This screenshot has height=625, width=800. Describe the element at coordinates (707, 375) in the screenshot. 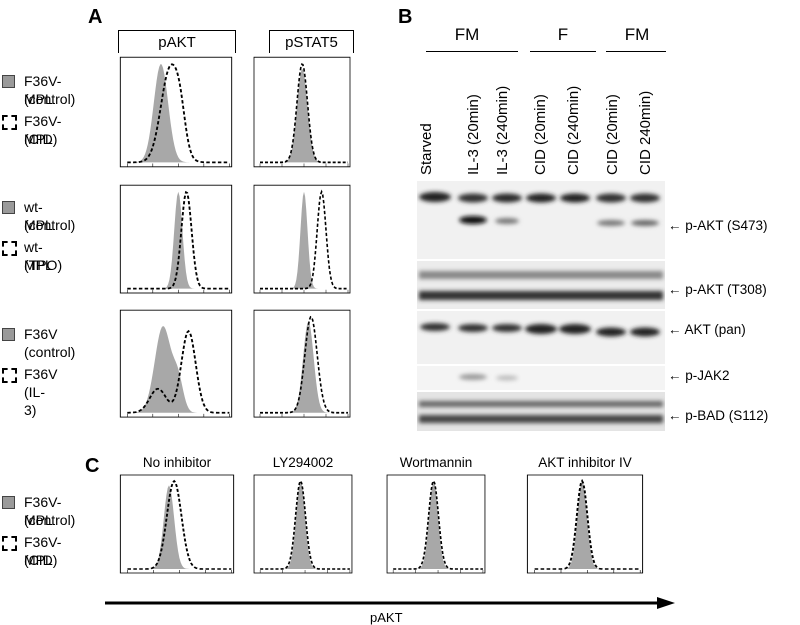

I see `band-label-text: p-JAK2` at that location.